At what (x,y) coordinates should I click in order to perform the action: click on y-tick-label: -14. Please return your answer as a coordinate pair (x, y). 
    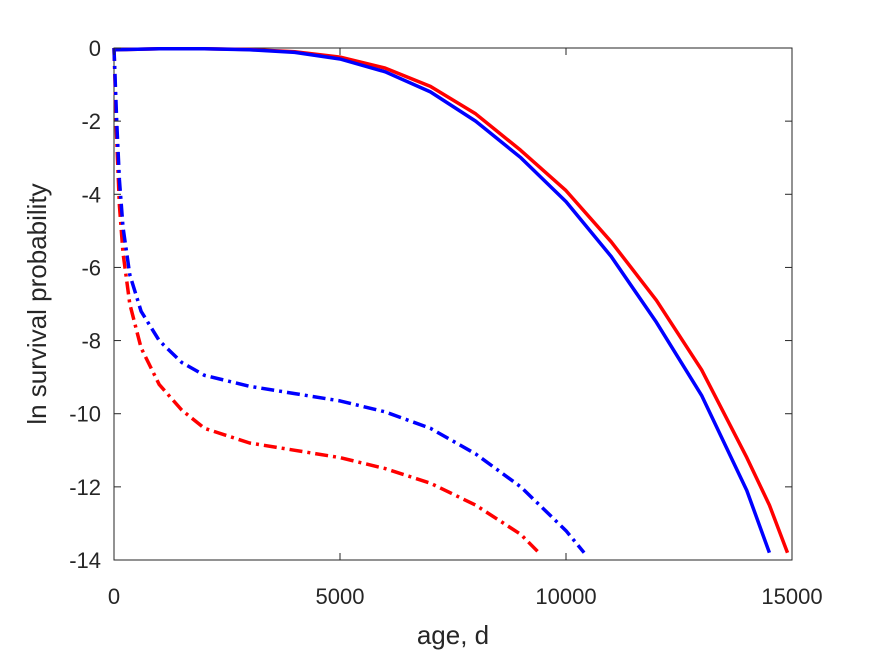
    Looking at the image, I should click on (85, 560).